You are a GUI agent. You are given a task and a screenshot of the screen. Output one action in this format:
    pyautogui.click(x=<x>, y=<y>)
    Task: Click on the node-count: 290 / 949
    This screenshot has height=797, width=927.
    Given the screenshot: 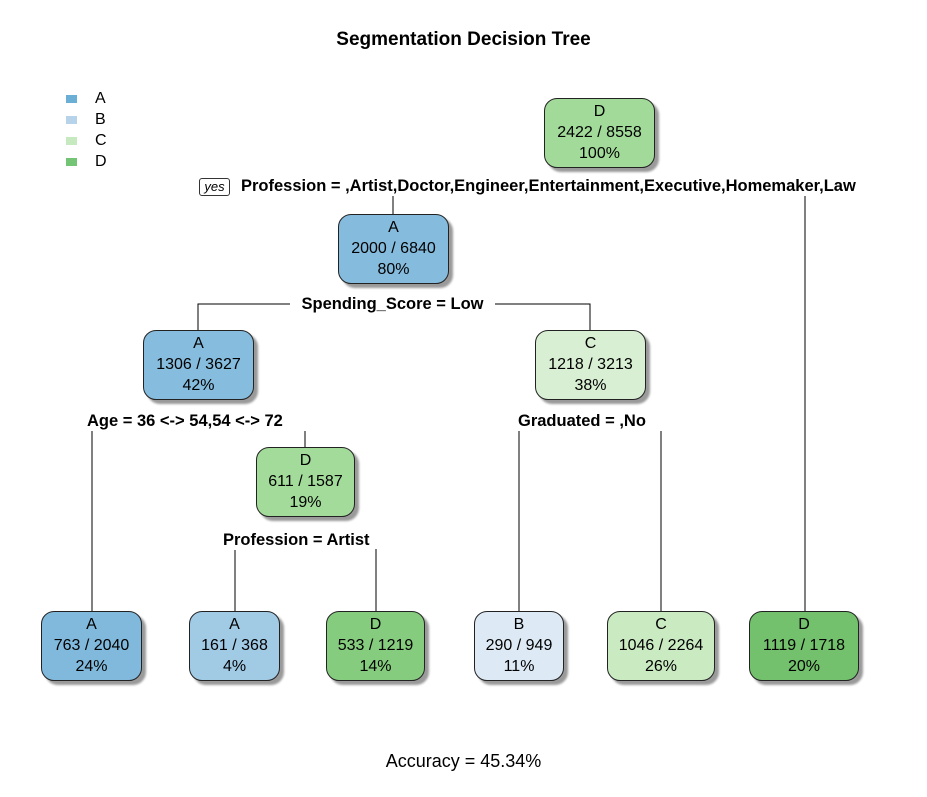 What is the action you would take?
    pyautogui.click(x=519, y=645)
    